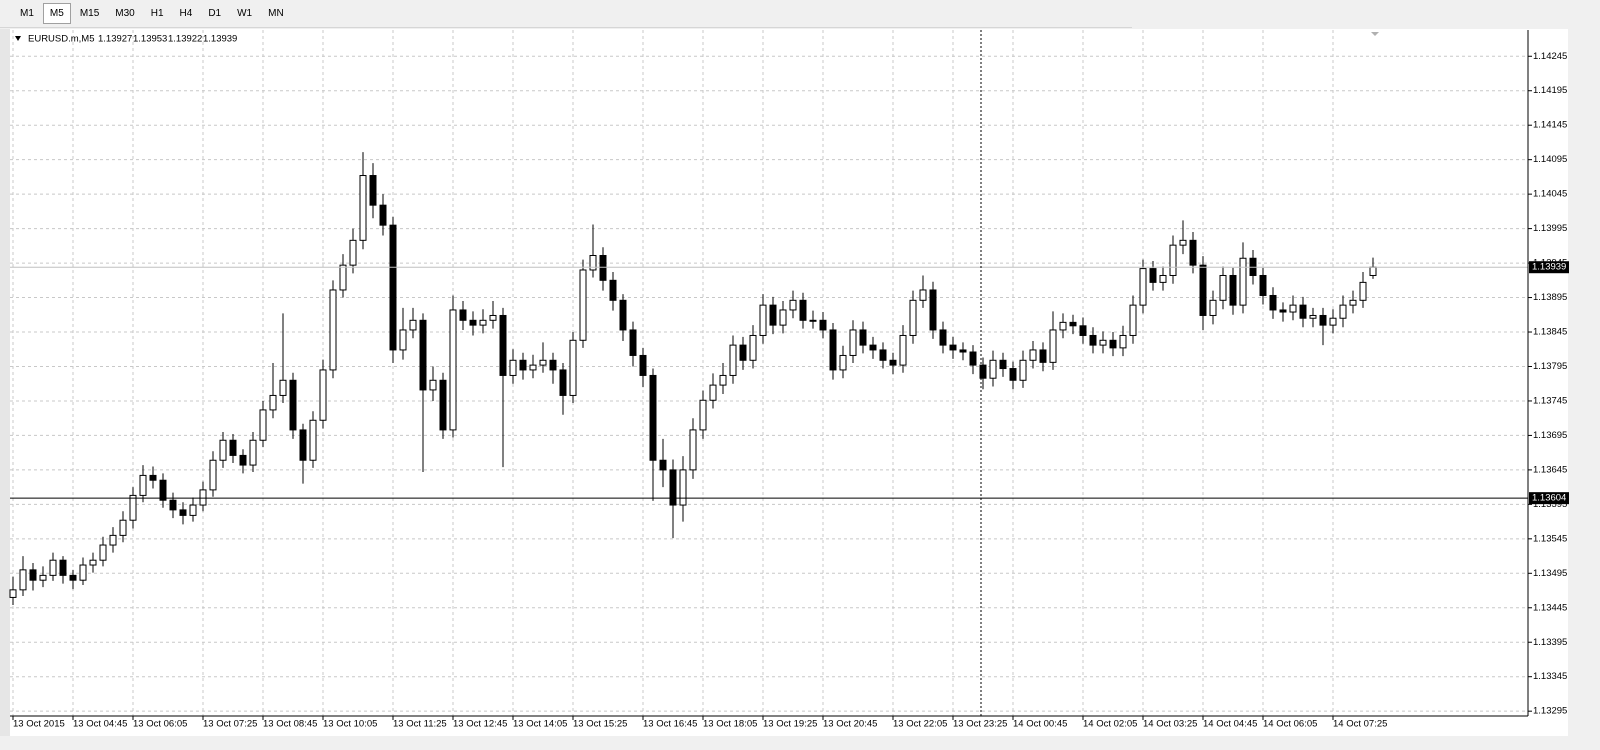  Describe the element at coordinates (1170, 724) in the screenshot. I see `x-tick-label: 14 Oct 03:25` at that location.